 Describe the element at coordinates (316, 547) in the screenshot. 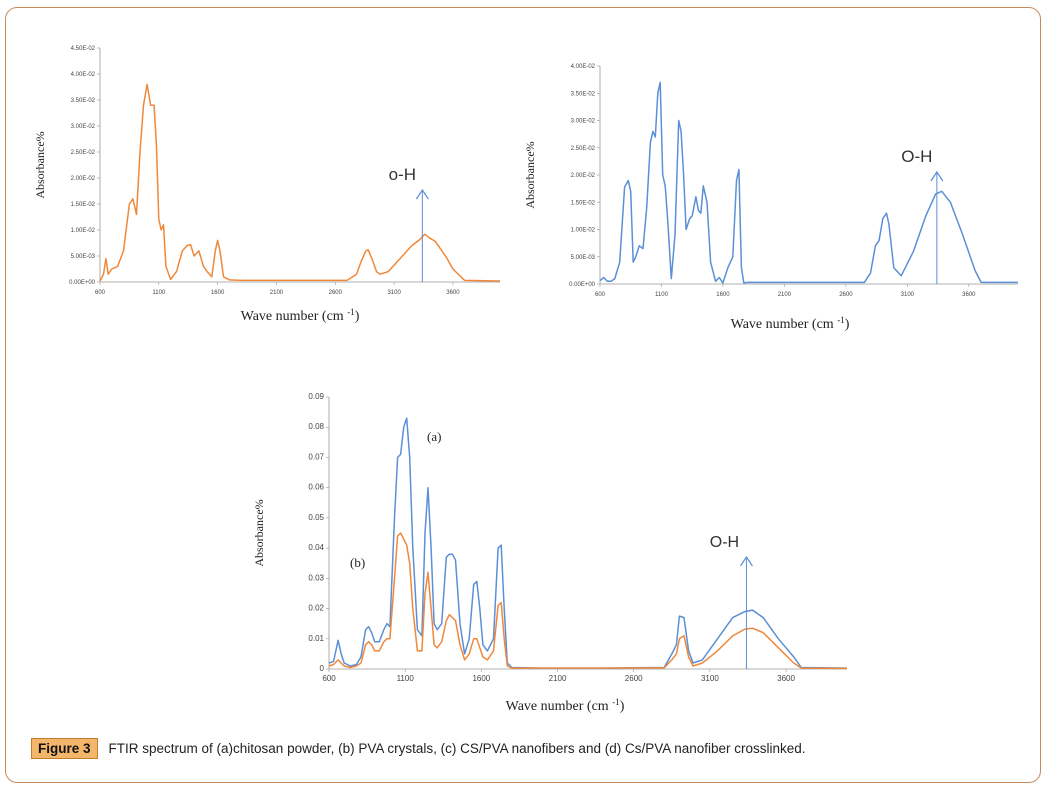

I see `y-tick-label: 0.04` at that location.